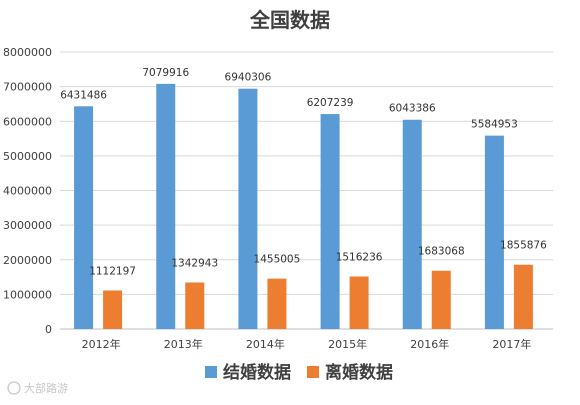 The height and width of the screenshot is (405, 580). What do you see at coordinates (265, 344) in the screenshot?
I see `x-tick-label: 2014年` at bounding box center [265, 344].